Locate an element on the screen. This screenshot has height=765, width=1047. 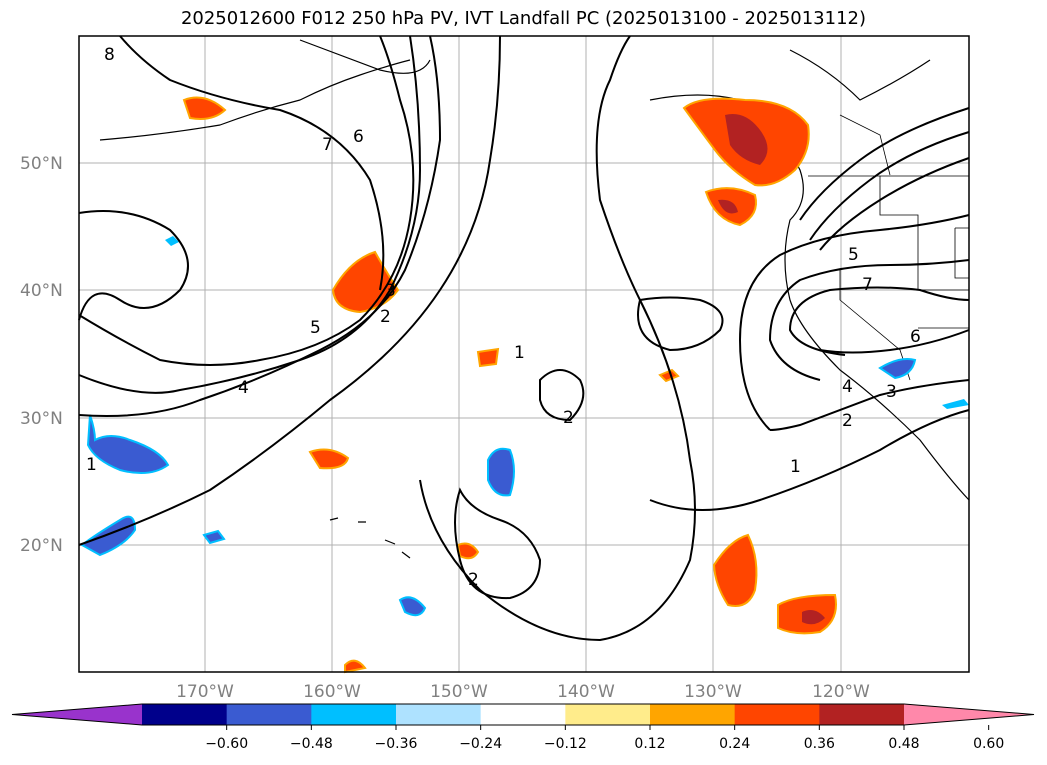
contour-label-8: 8 is located at coordinates (109, 55).